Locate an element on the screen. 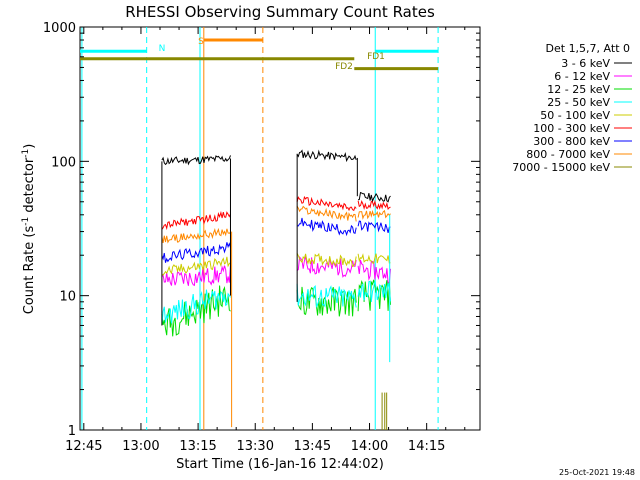 This screenshot has height=480, width=640. y-axis-label-close: ) is located at coordinates (29, 146).